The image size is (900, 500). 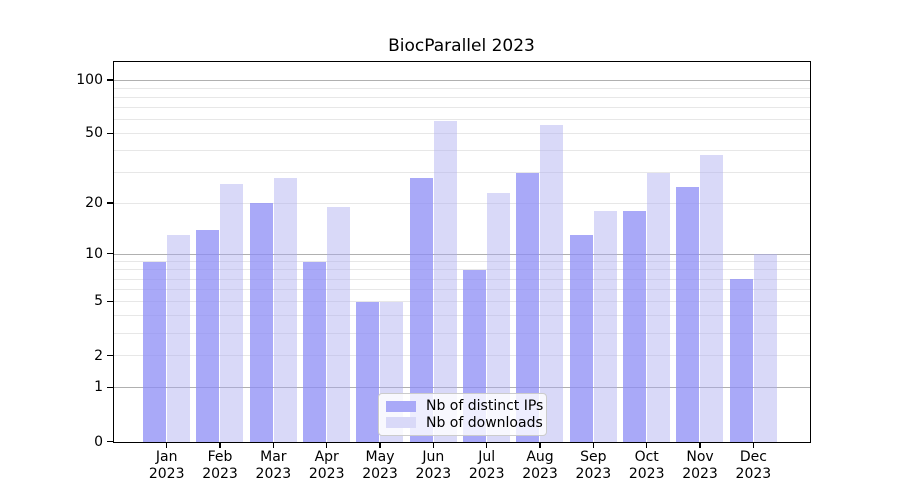 I want to click on x-tick-label-mar: Mar 2023, so click(x=273, y=466).